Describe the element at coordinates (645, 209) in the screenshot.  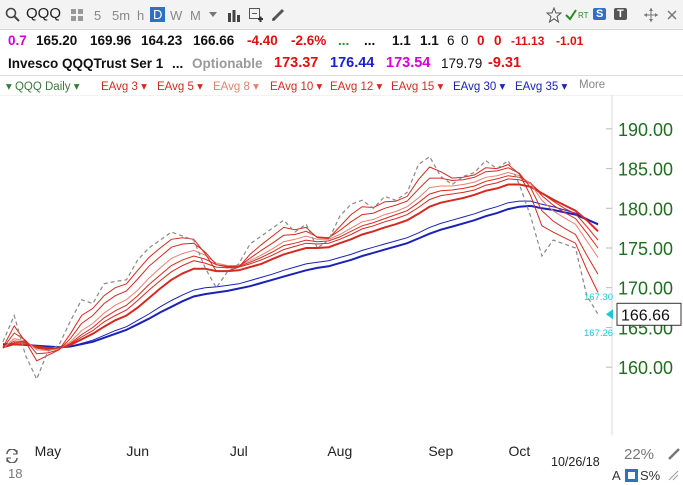
I see `y-tick-label: 180.00` at that location.